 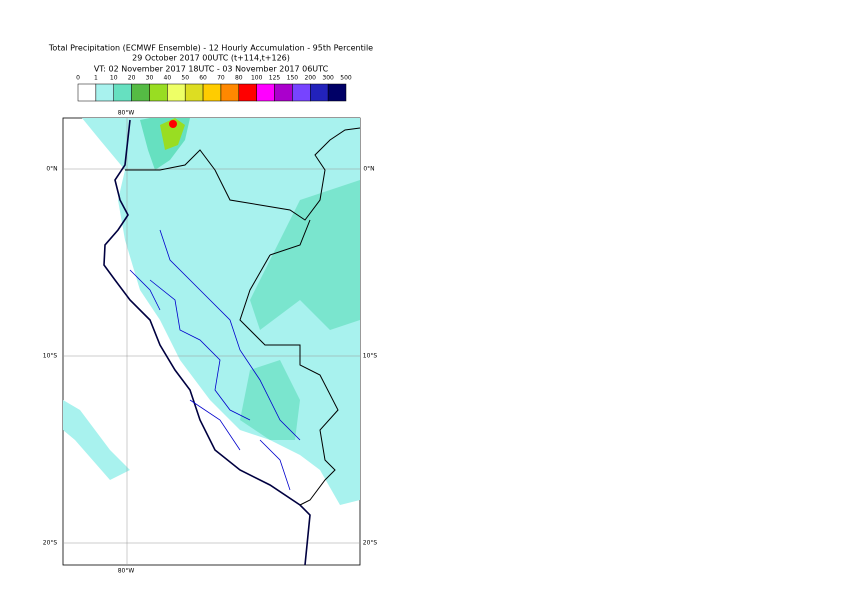 What do you see at coordinates (328, 78) in the screenshot?
I see `legend-label: 300` at bounding box center [328, 78].